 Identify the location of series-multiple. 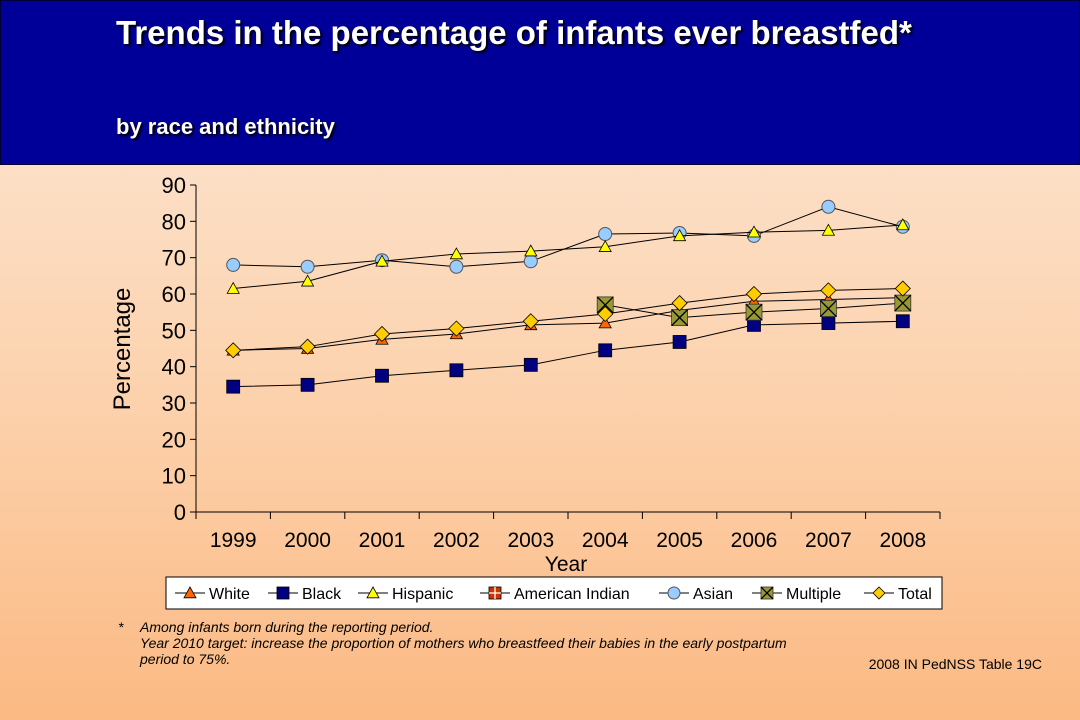
(754, 310).